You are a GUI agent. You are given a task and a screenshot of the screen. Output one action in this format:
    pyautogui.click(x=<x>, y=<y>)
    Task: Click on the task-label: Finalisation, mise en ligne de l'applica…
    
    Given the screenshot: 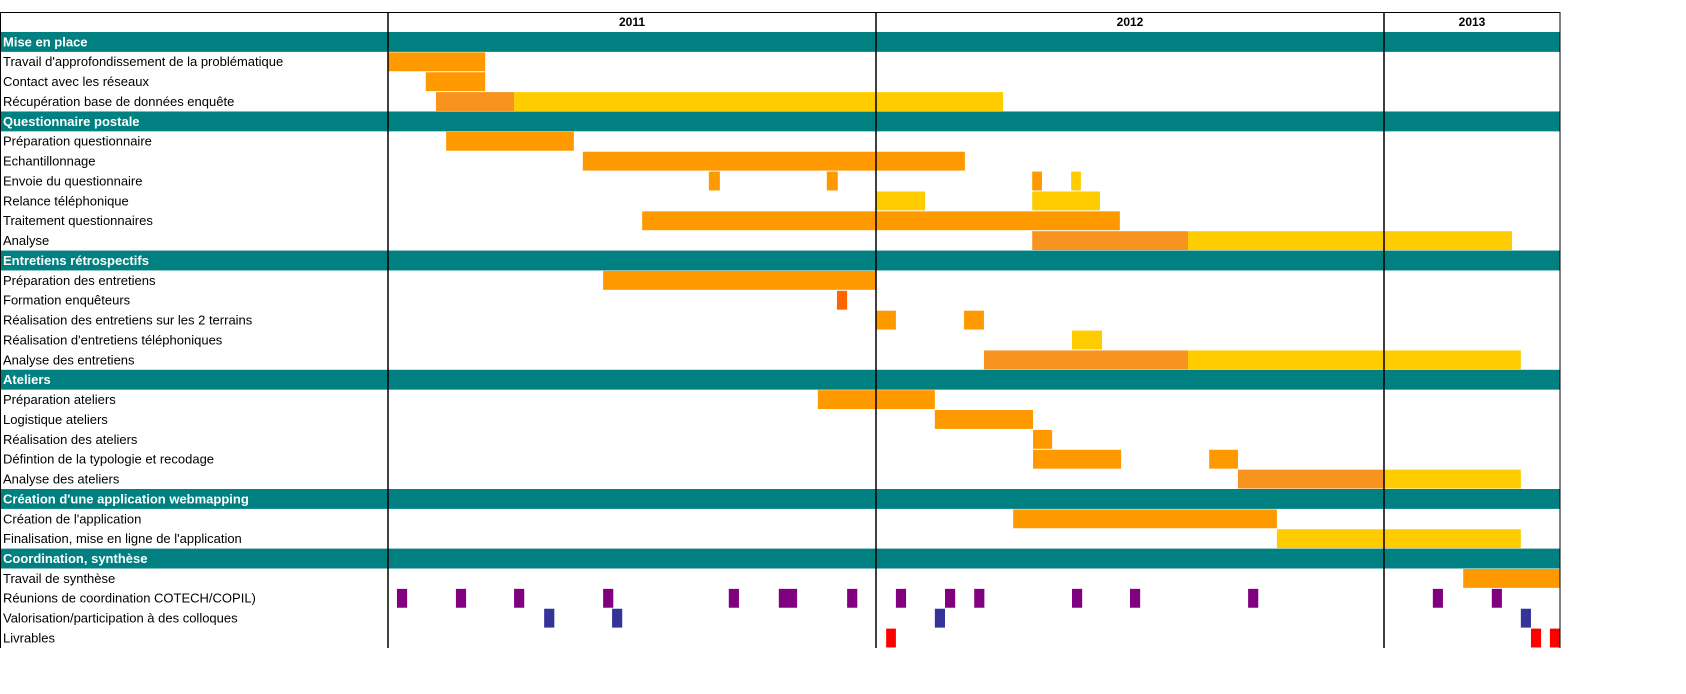 What is the action you would take?
    pyautogui.click(x=122, y=538)
    